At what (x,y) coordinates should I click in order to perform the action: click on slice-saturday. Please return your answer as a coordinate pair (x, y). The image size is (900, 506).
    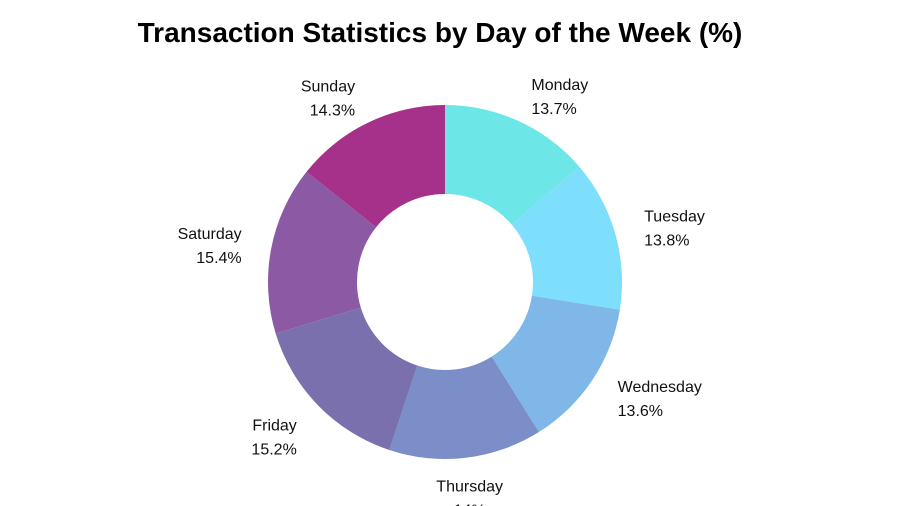
    Looking at the image, I should click on (322, 252).